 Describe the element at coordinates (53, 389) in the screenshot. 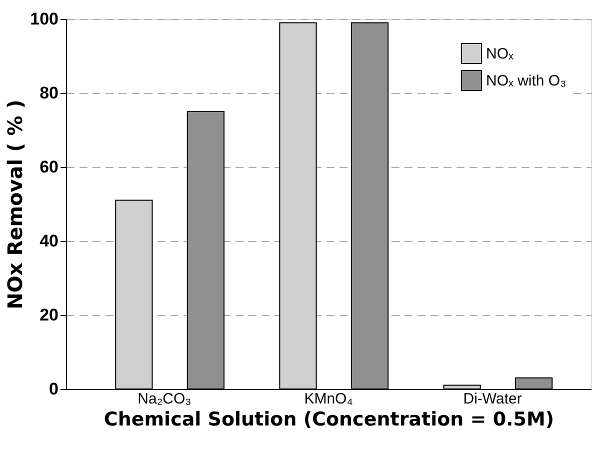

I see `y-tick-label: 0` at that location.